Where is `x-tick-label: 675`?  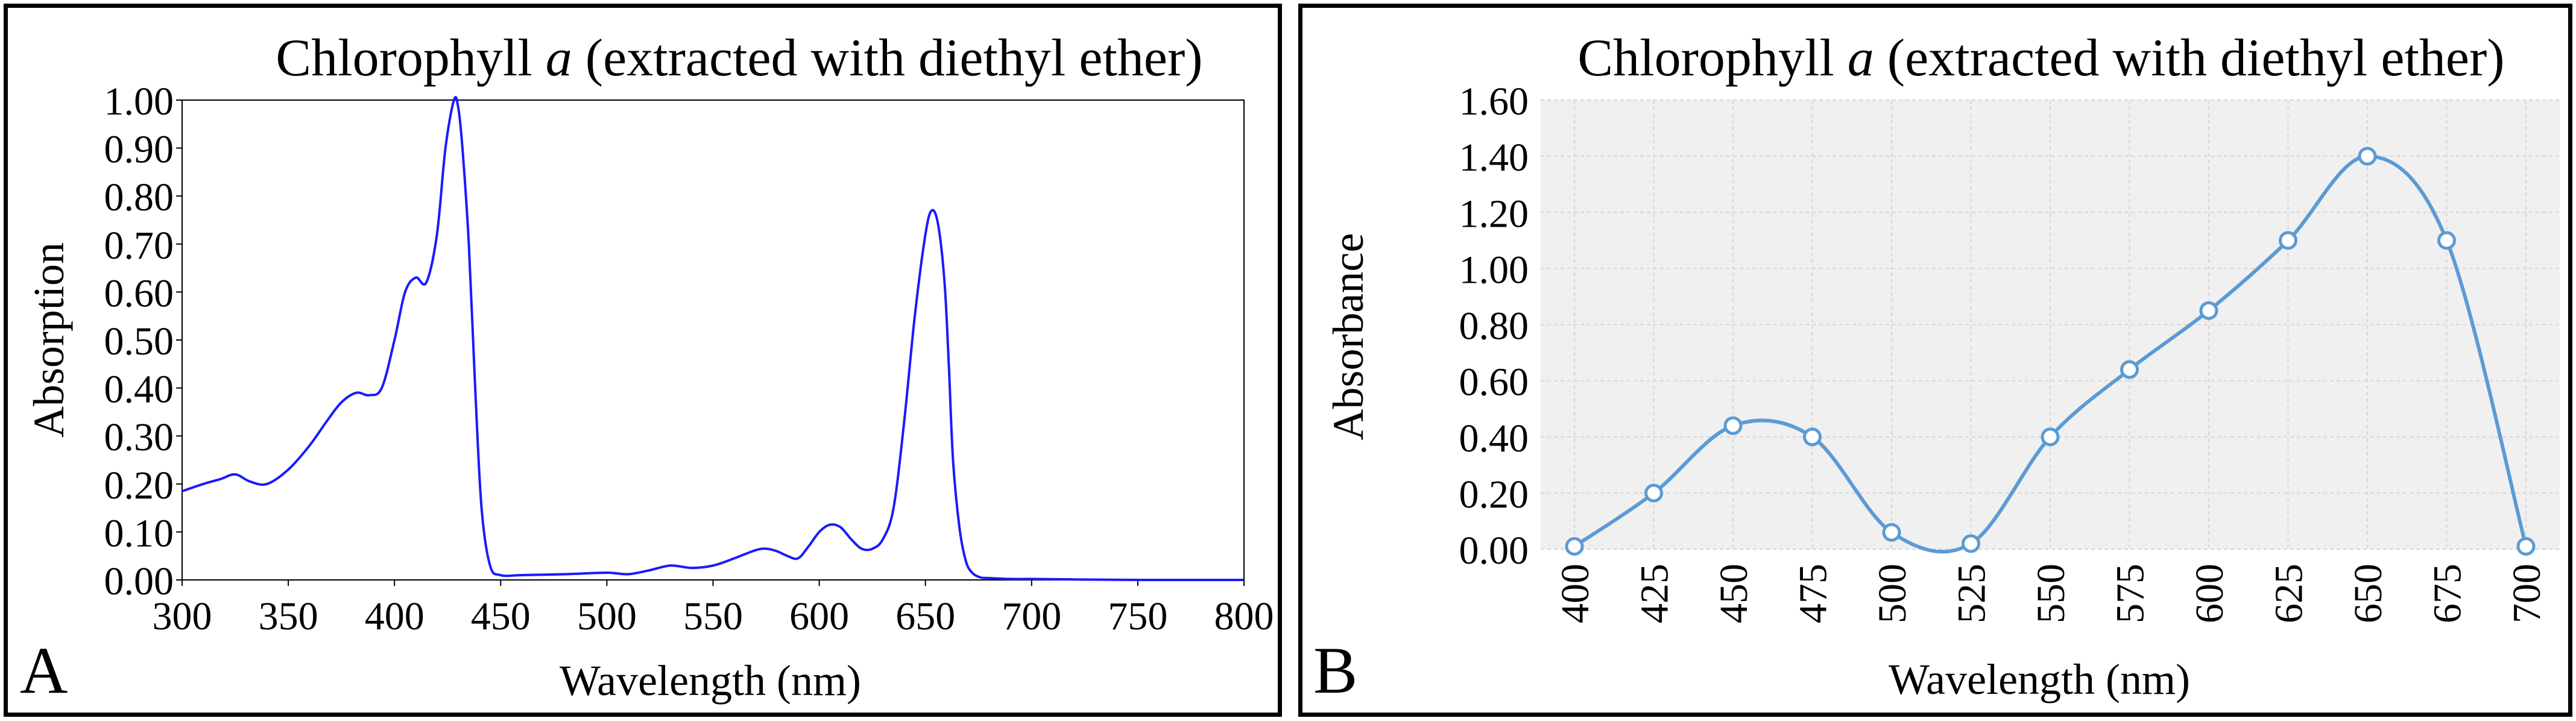
x-tick-label: 675 is located at coordinates (2448, 593).